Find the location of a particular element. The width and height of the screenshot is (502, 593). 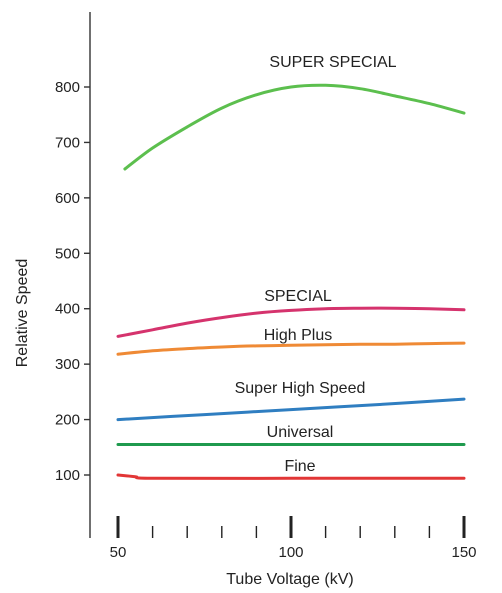

y-tick-label: 800 is located at coordinates (67, 87).